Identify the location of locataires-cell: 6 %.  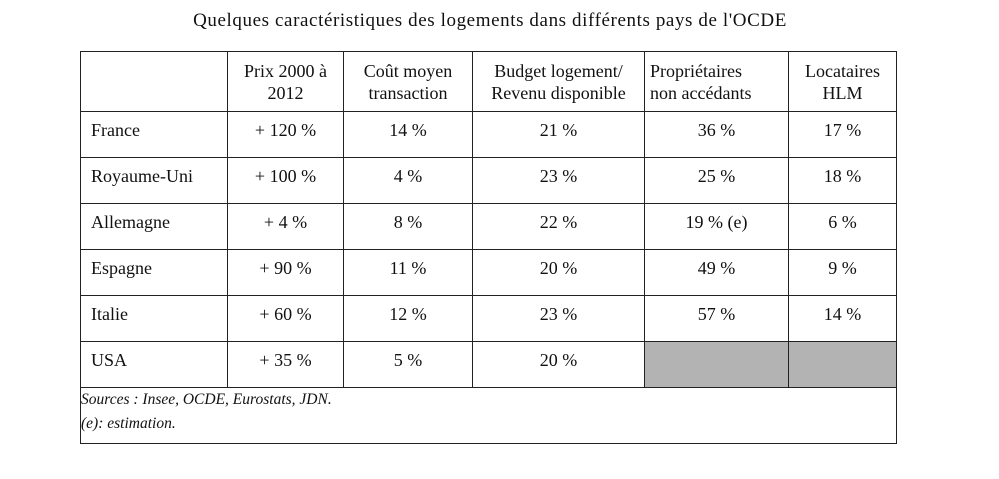
(842, 226).